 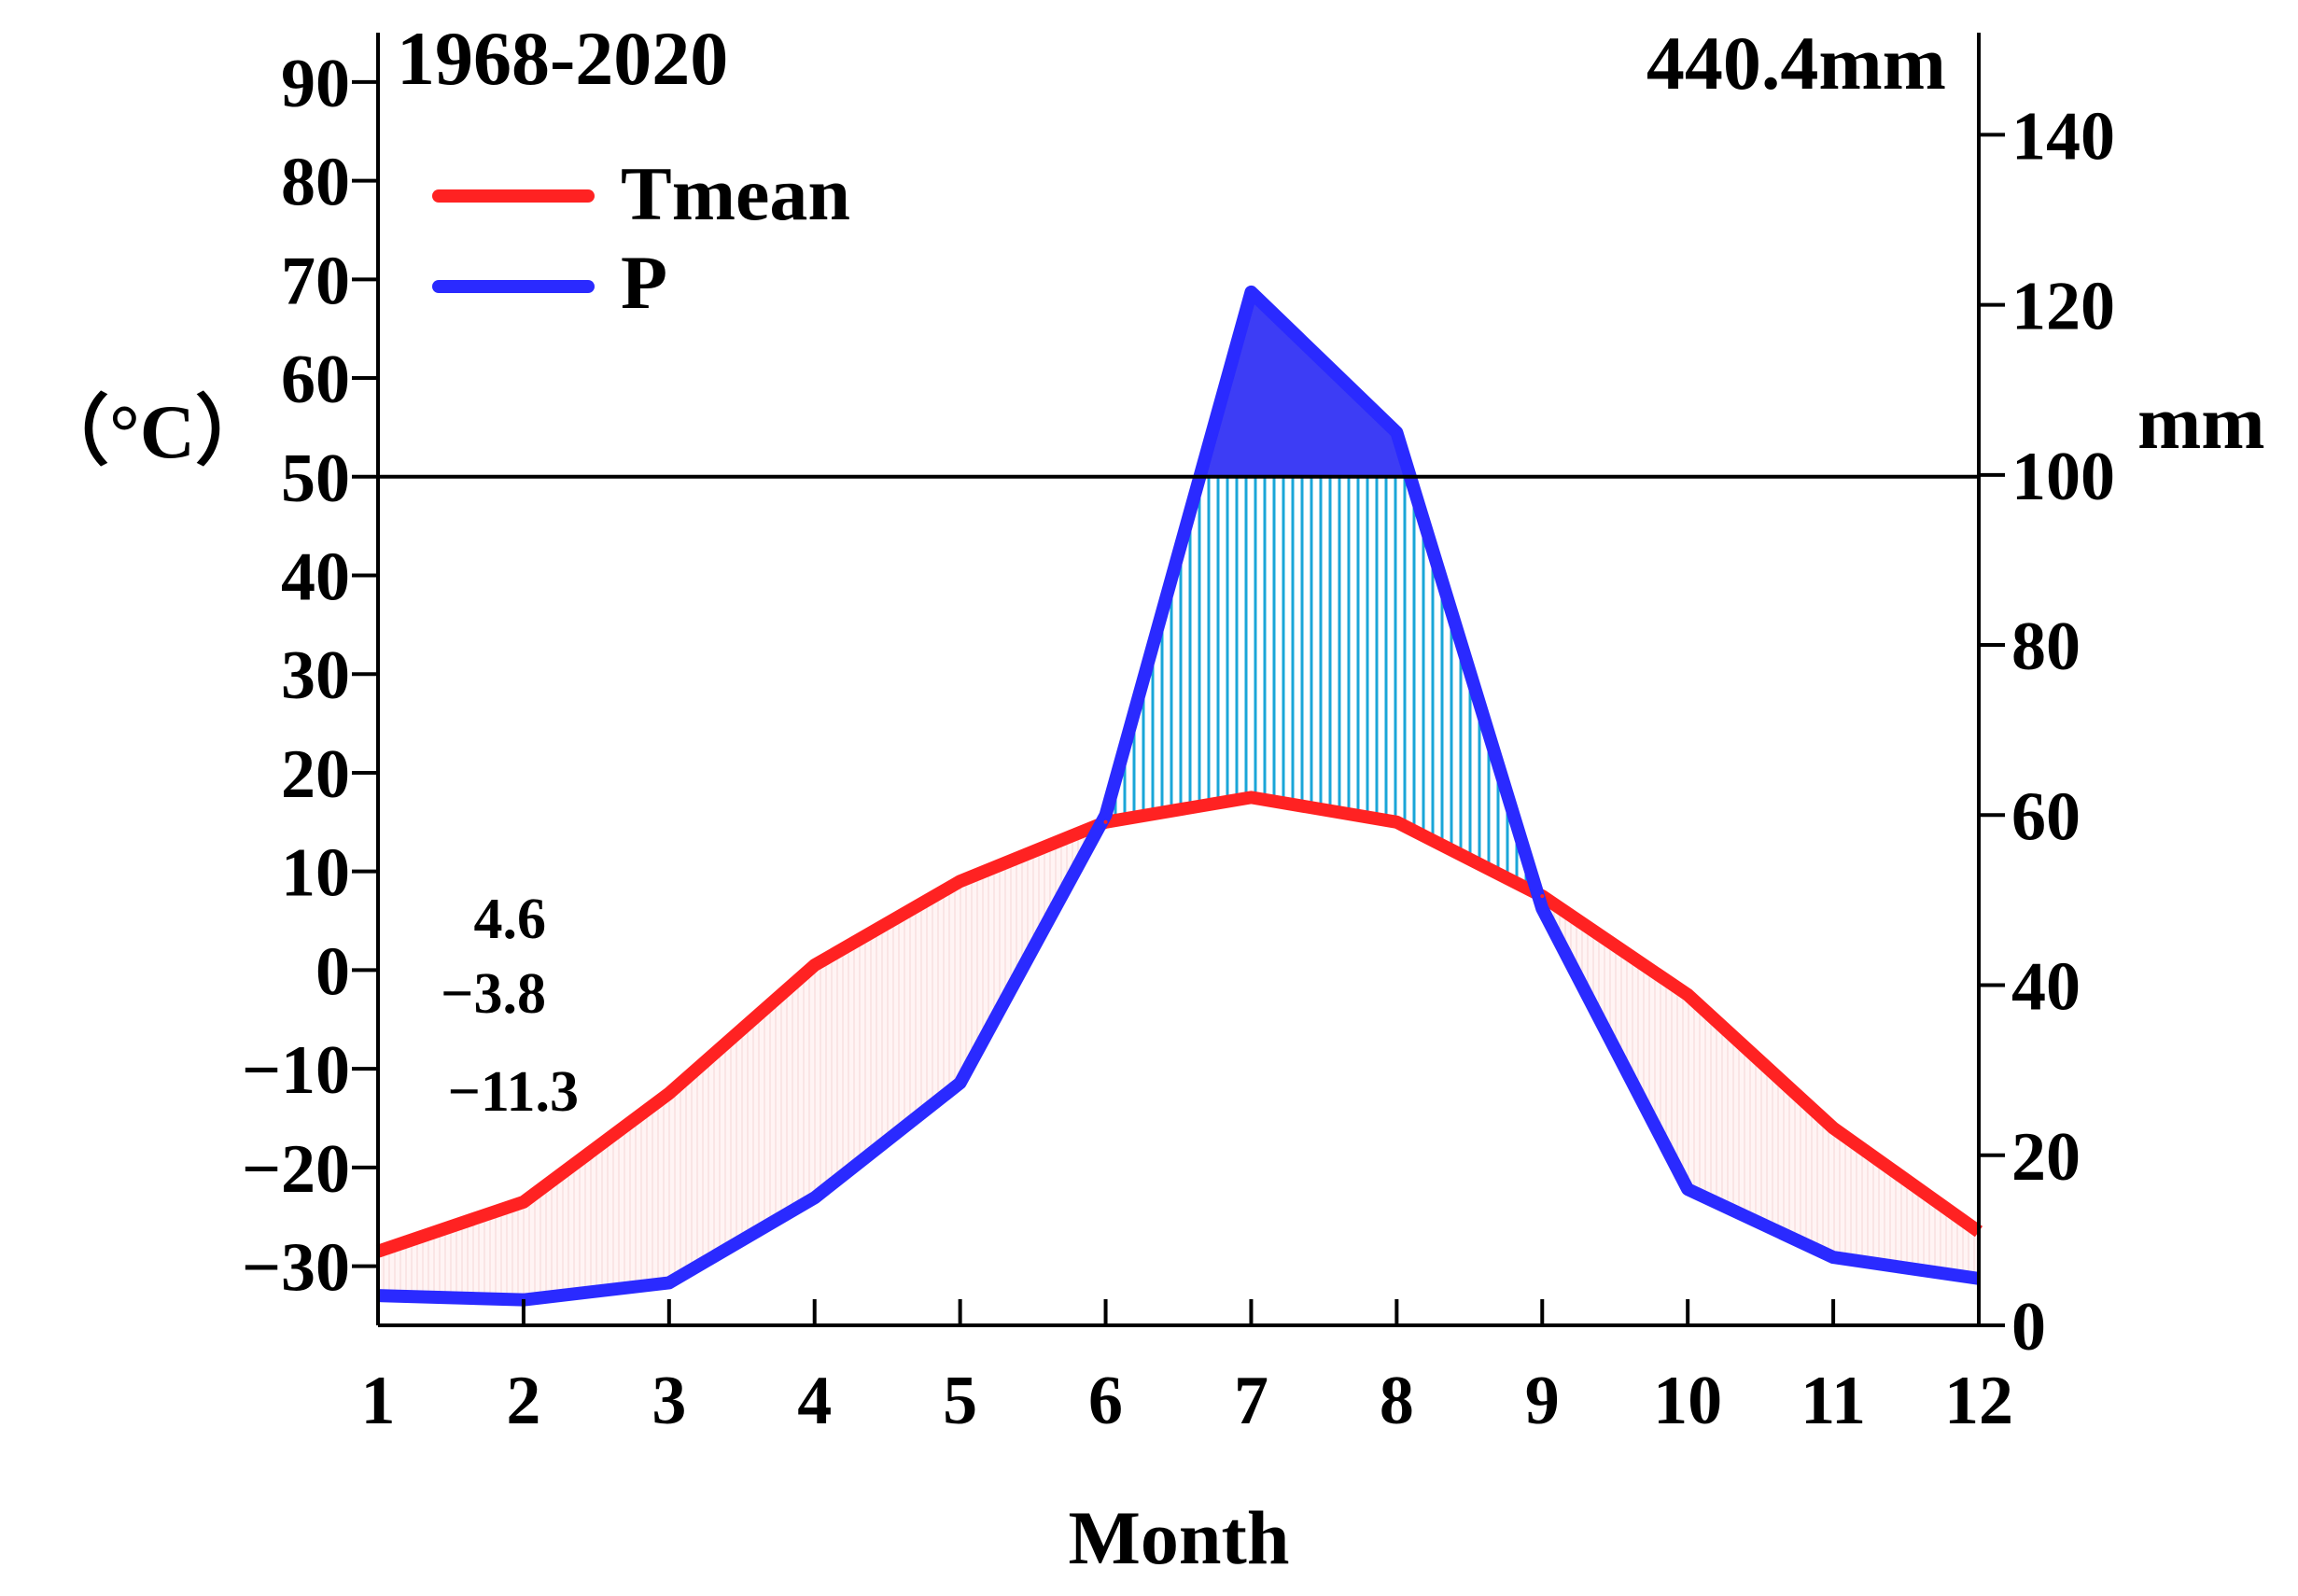 What do you see at coordinates (1978, 1401) in the screenshot?
I see `x-tick-label: 12` at bounding box center [1978, 1401].